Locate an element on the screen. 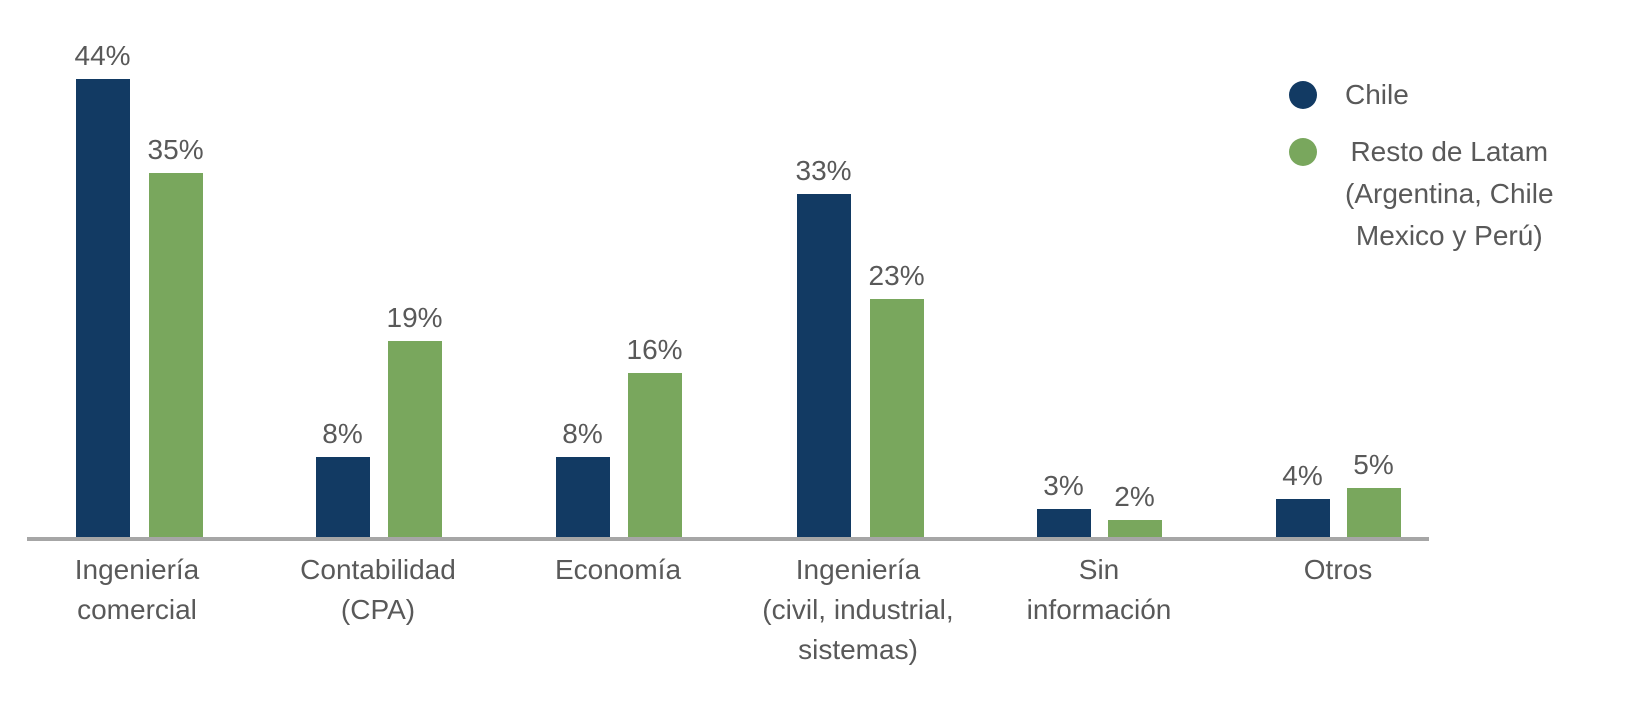  legend-item: Chile is located at coordinates (1421, 95).